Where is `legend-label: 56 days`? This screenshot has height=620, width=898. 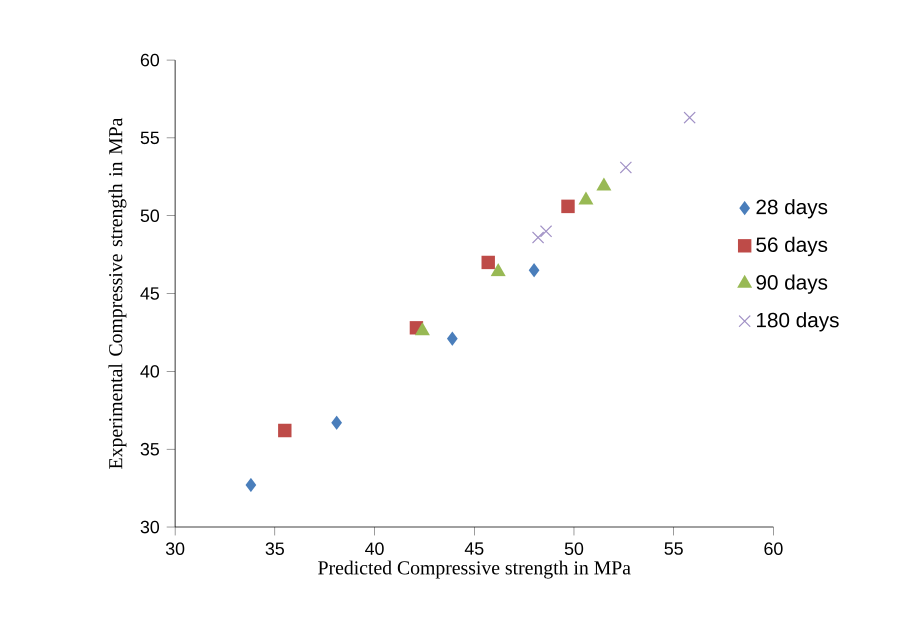
legend-label: 56 days is located at coordinates (792, 246).